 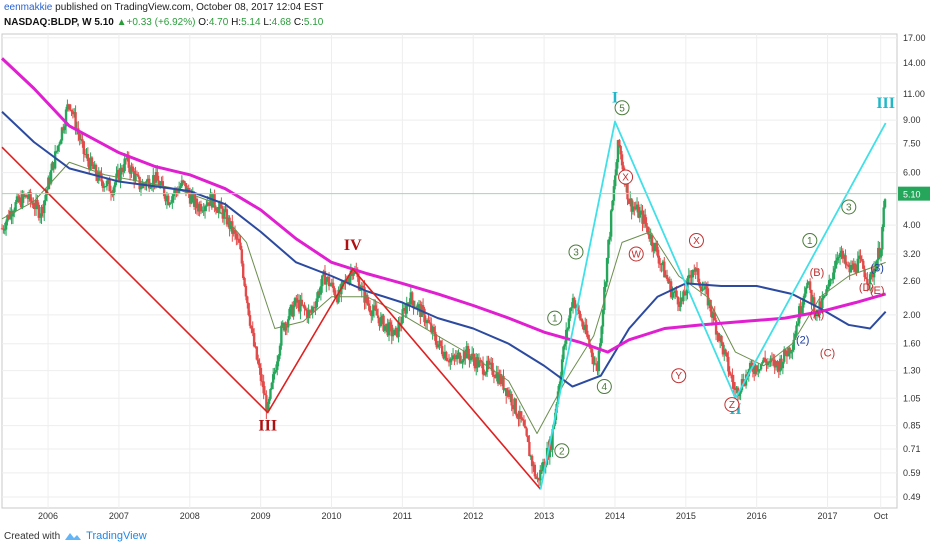 I want to click on change-value: +0.33 (+6.92%), so click(x=161, y=22).